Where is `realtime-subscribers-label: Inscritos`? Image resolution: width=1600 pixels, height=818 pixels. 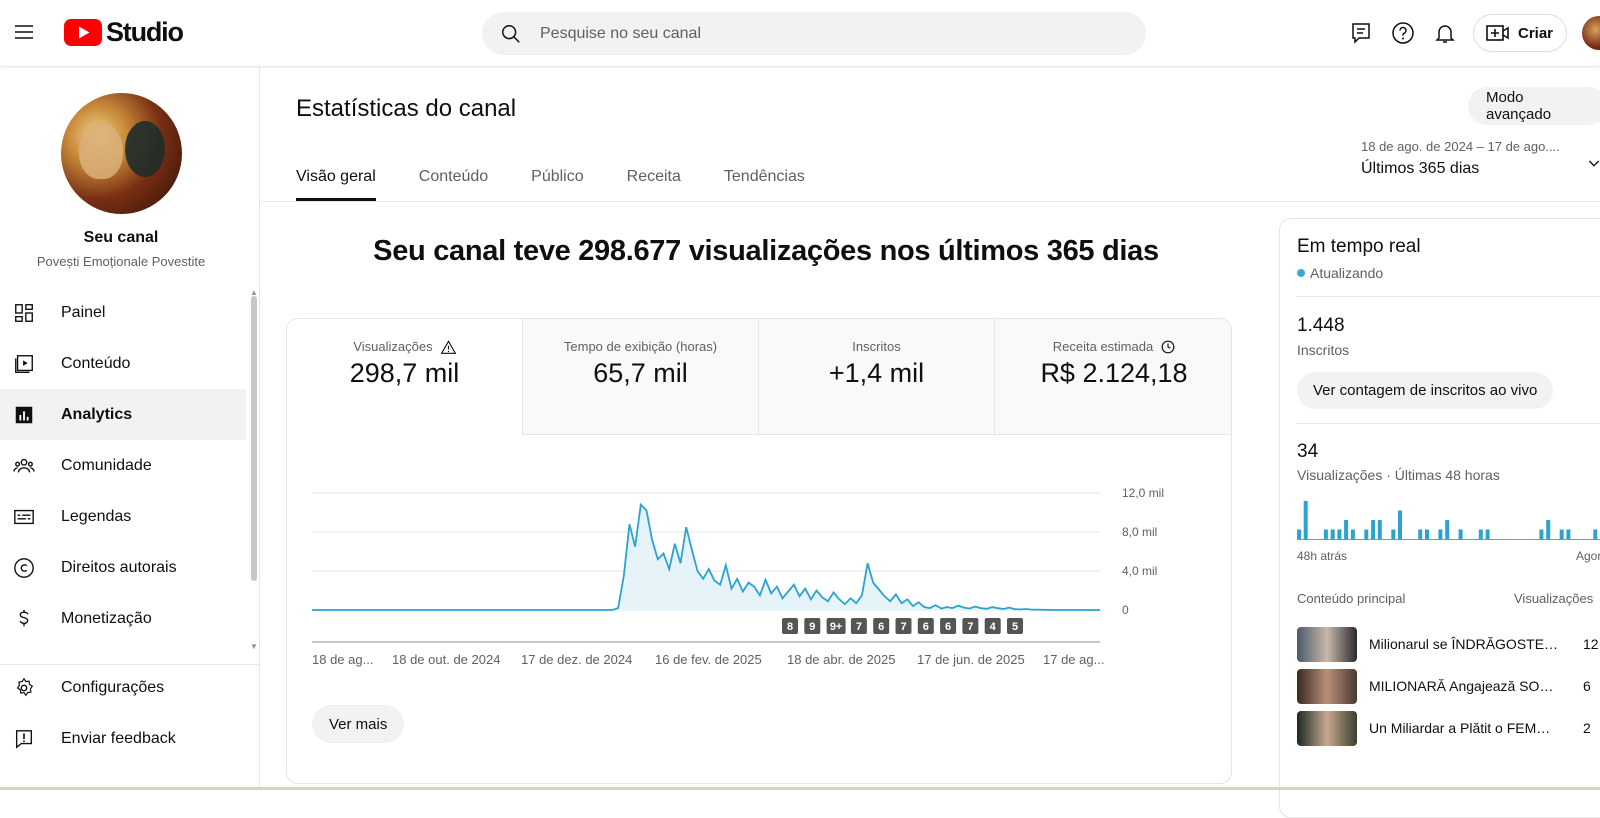 realtime-subscribers-label: Inscritos is located at coordinates (1323, 350).